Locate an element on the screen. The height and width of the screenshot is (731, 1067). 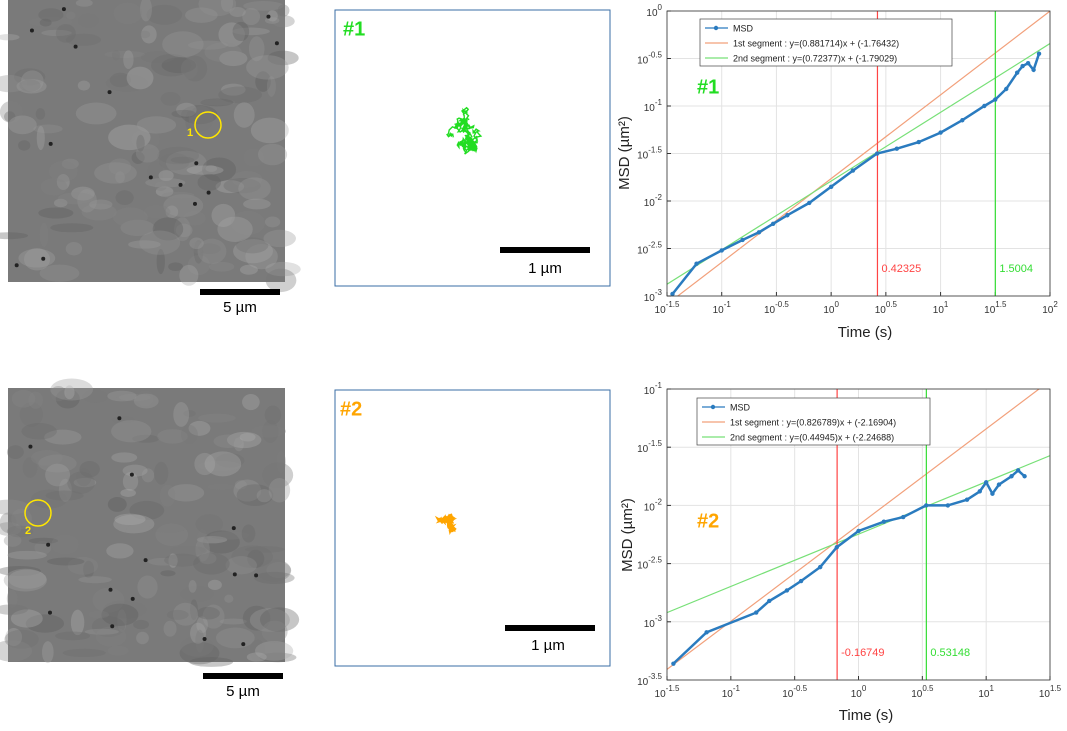
legend-label: 1st segment : y=(0.881714)x + (-1.76432) is located at coordinates (816, 43).